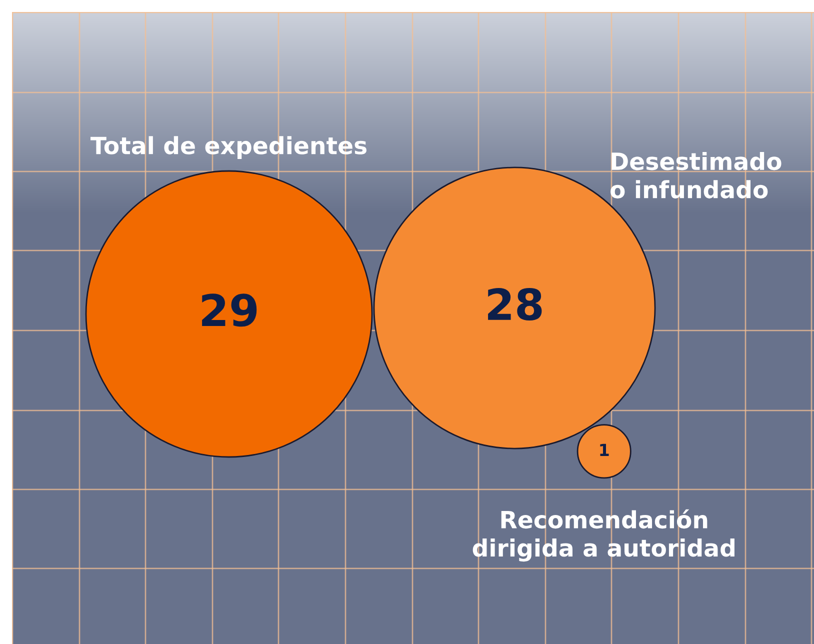  Describe the element at coordinates (515, 304) in the screenshot. I see `data-label: 28` at that location.